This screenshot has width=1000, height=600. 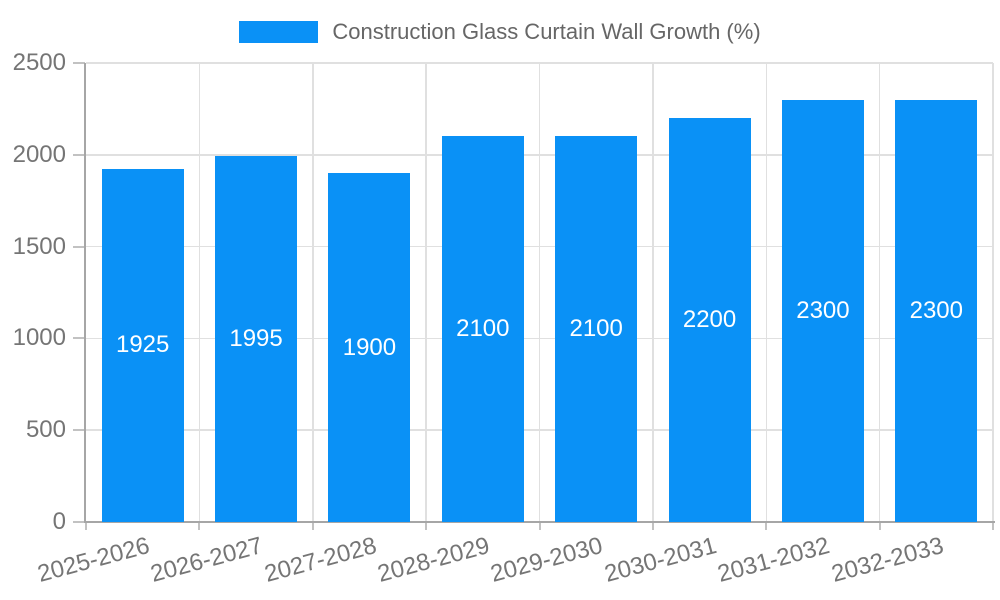 I want to click on bar-2031-2032: 2300, so click(x=822, y=310).